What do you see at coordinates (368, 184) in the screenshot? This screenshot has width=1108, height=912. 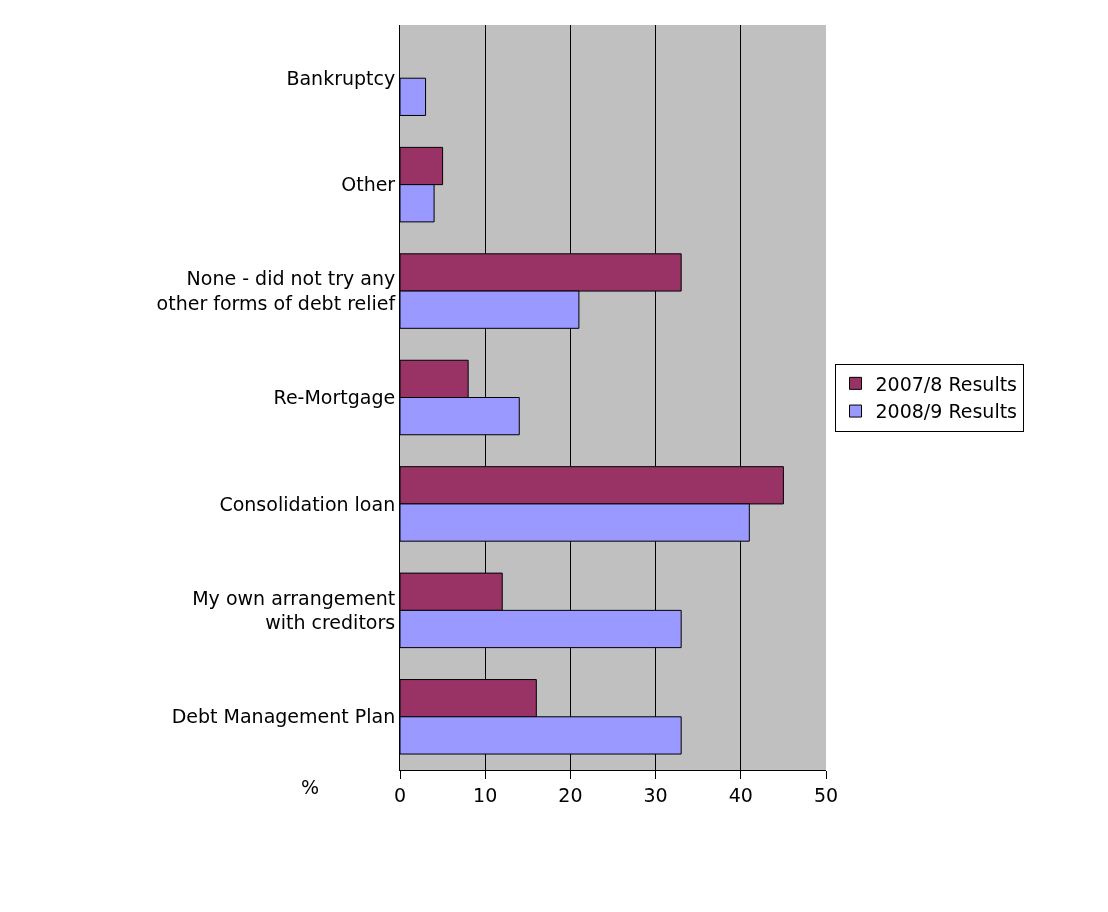 I see `y-tick-label: Other` at bounding box center [368, 184].